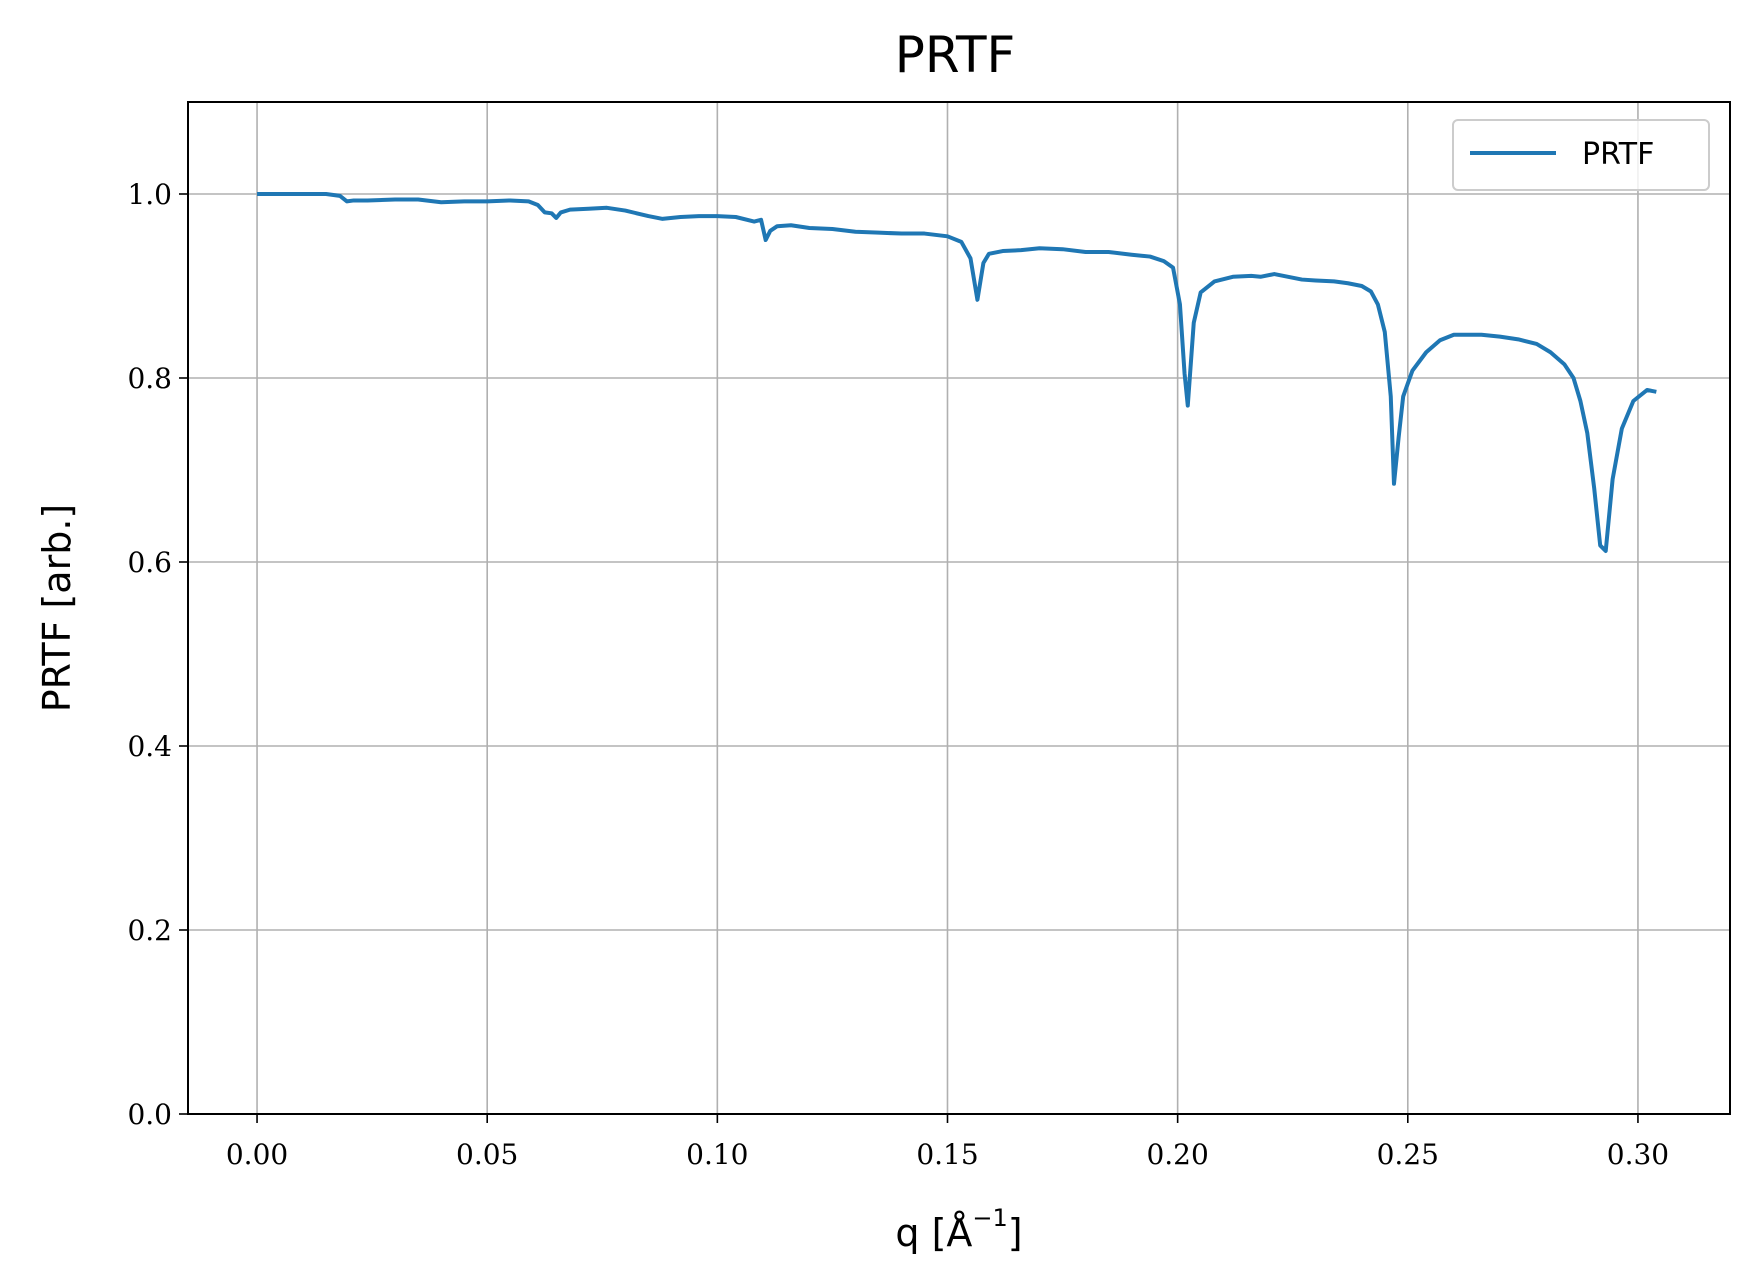 This screenshot has height=1286, width=1752. Describe the element at coordinates (989, 1218) in the screenshot. I see `x-axis-label-exponent: −1` at that location.